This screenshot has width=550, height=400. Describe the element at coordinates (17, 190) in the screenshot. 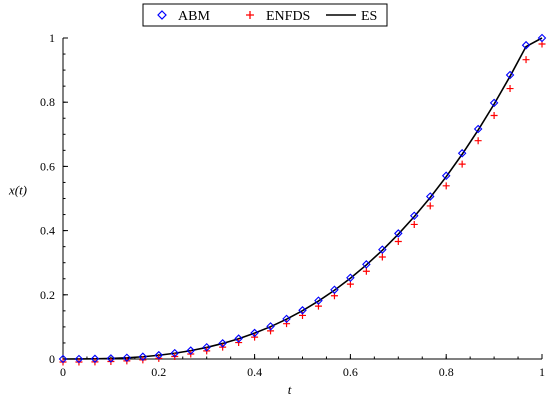

I see `y-axis-title: x(t)` at that location.